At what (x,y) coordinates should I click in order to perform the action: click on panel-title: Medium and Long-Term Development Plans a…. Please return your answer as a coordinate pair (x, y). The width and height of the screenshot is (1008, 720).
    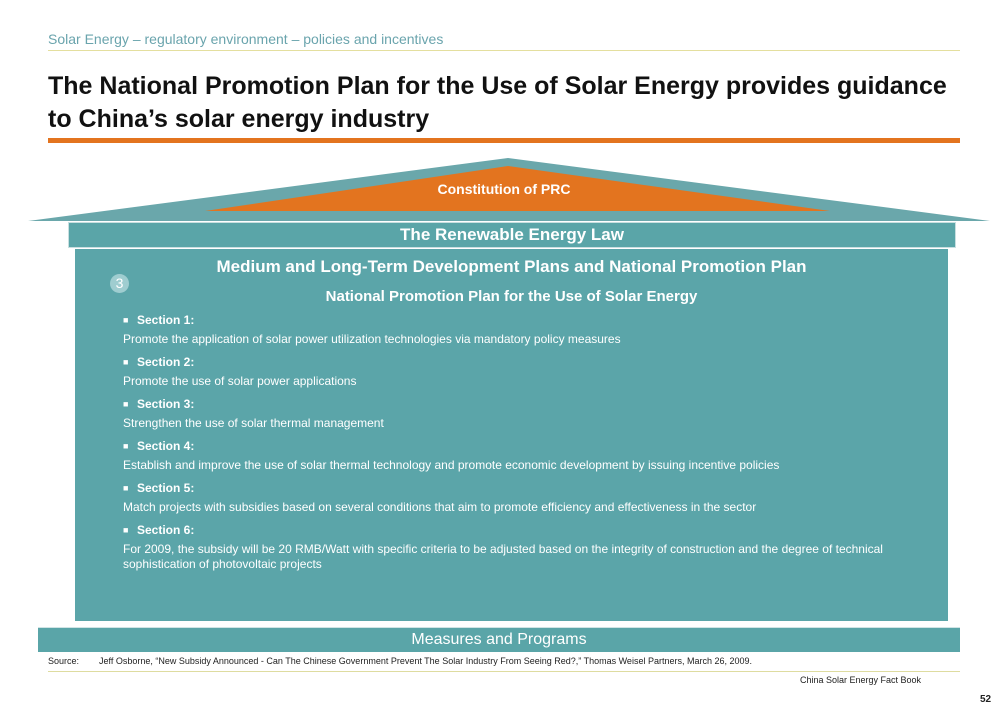
    Looking at the image, I should click on (511, 266).